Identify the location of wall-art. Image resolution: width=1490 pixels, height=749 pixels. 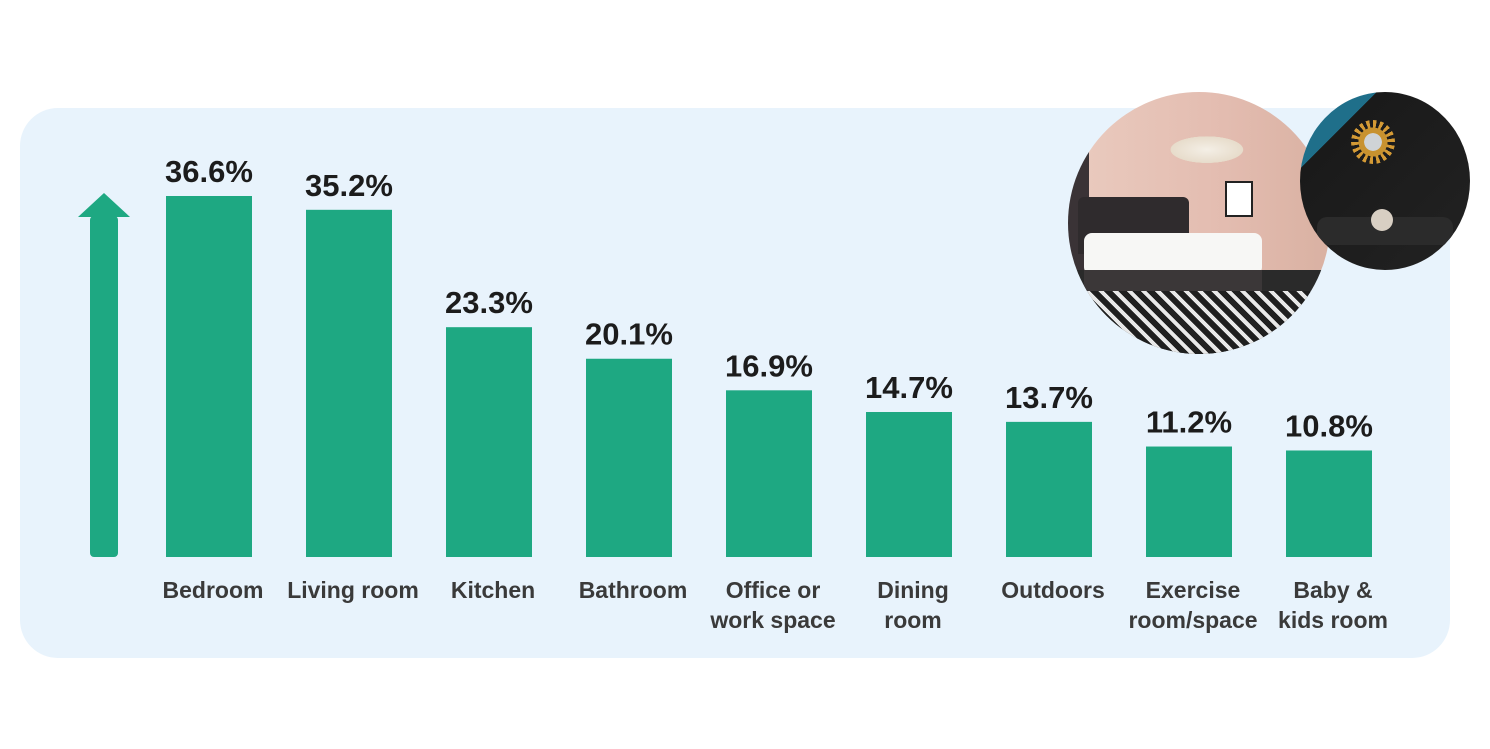
(1239, 199).